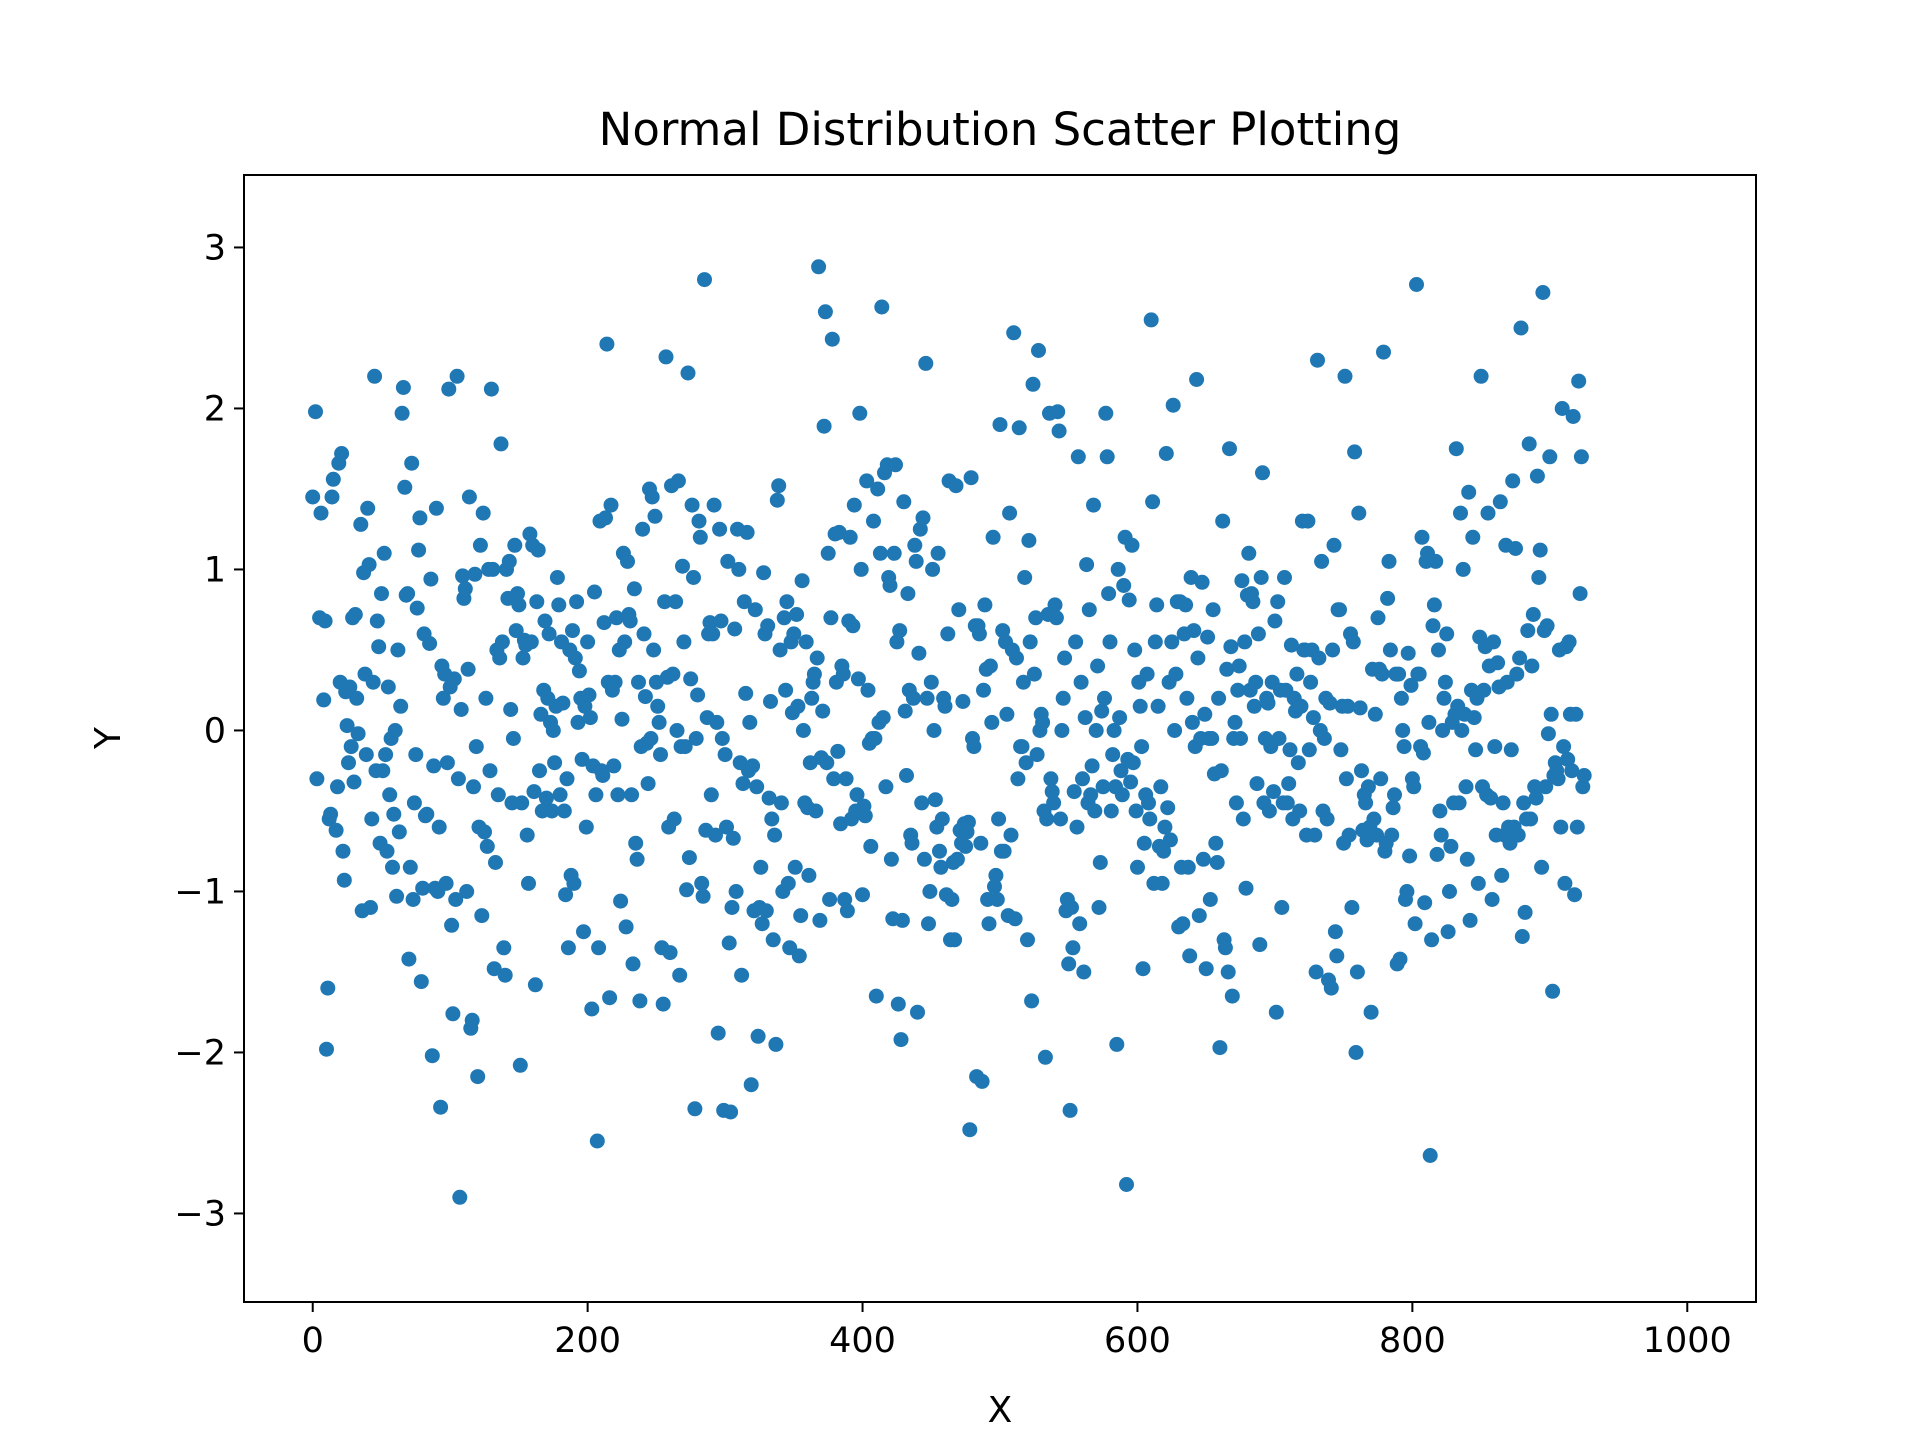  I want to click on x-tick-label: 400, so click(862, 1341).